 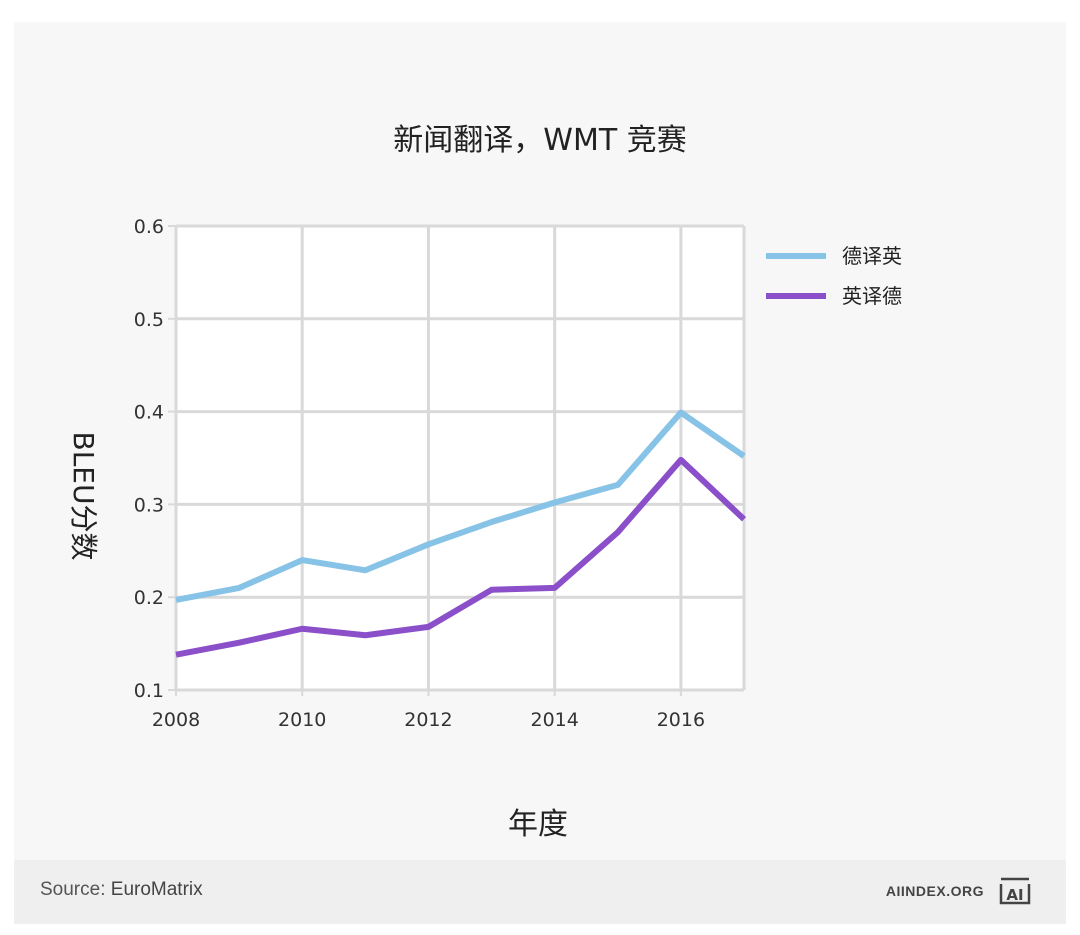 What do you see at coordinates (176, 720) in the screenshot?
I see `x-tick-label: 2008` at bounding box center [176, 720].